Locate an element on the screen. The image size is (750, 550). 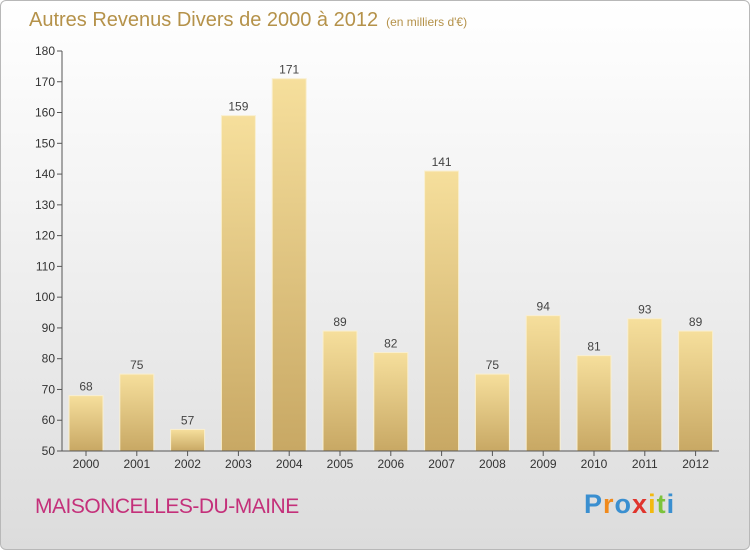
data-label-2004: 171 is located at coordinates (289, 70).